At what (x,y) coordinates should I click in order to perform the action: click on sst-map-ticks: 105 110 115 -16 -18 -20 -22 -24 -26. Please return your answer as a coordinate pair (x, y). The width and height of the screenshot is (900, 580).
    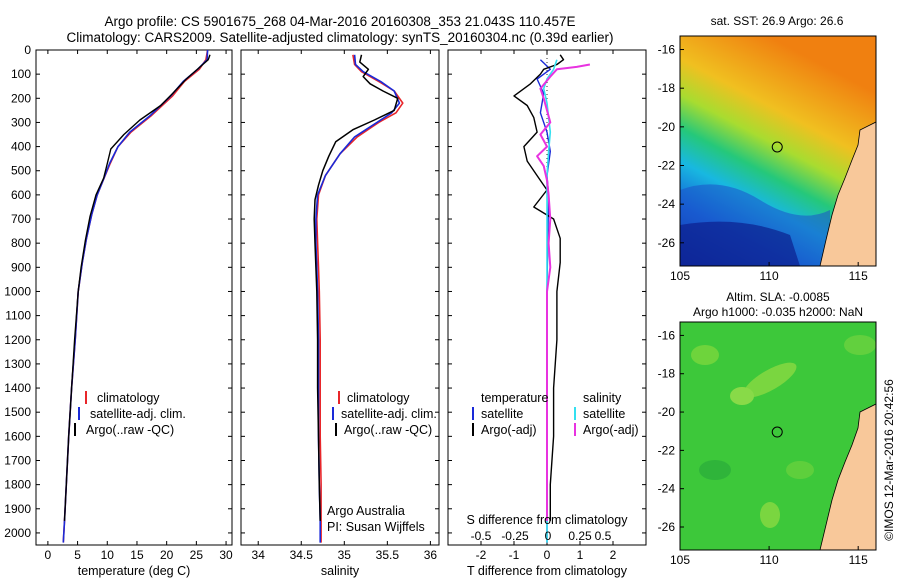
    Looking at the image, I should click on (763, 163).